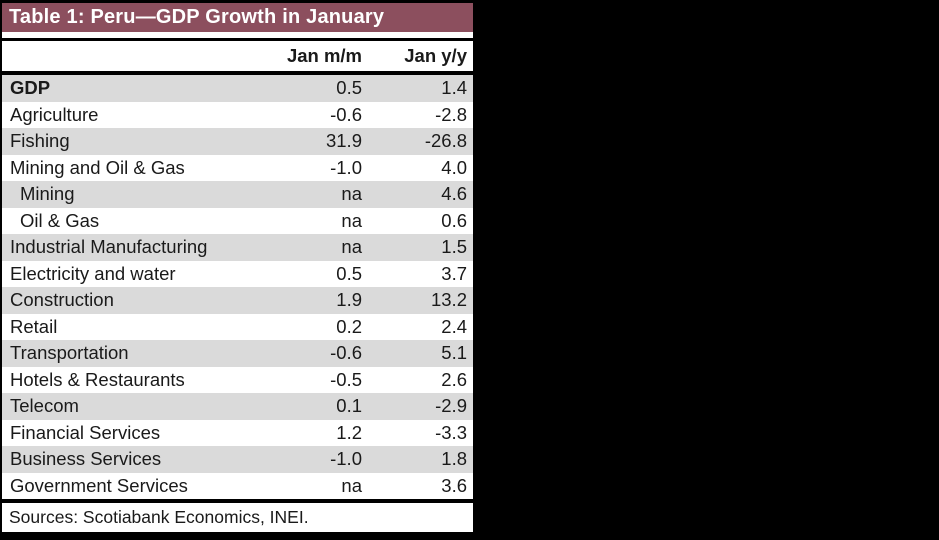 The image size is (939, 540). Describe the element at coordinates (454, 485) in the screenshot. I see `row-value-jan-yy: 3.6` at that location.